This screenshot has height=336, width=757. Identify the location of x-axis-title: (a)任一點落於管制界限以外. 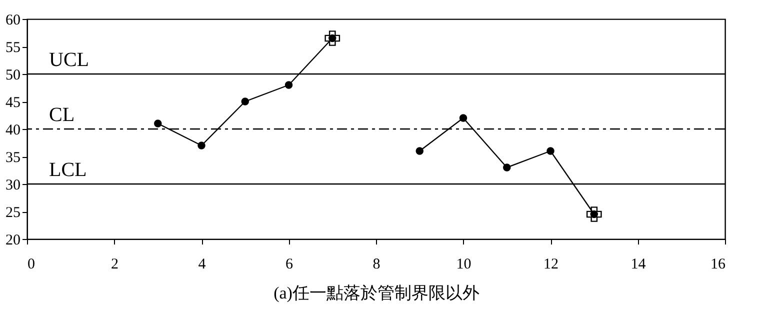
(377, 293).